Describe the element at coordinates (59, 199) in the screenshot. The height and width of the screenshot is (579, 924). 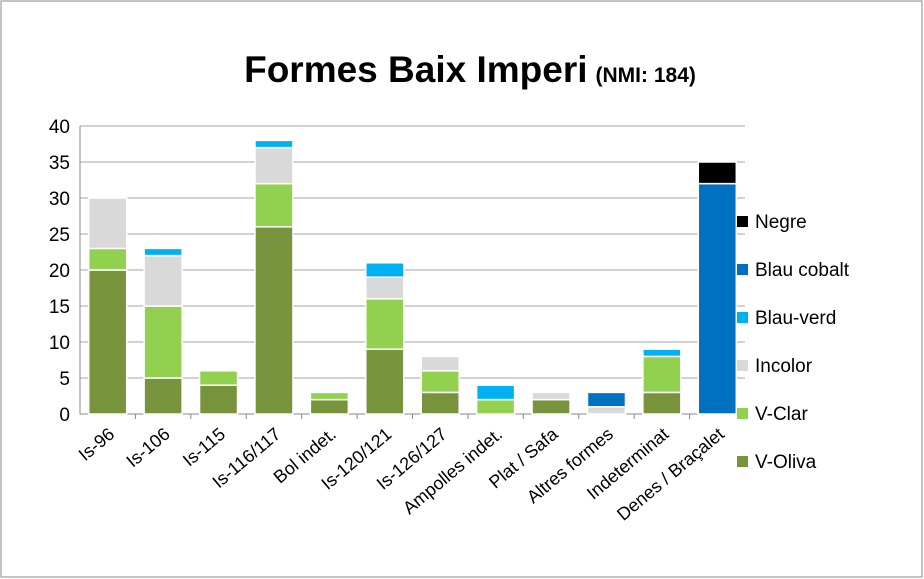
I see `y-tick-label: 30` at that location.